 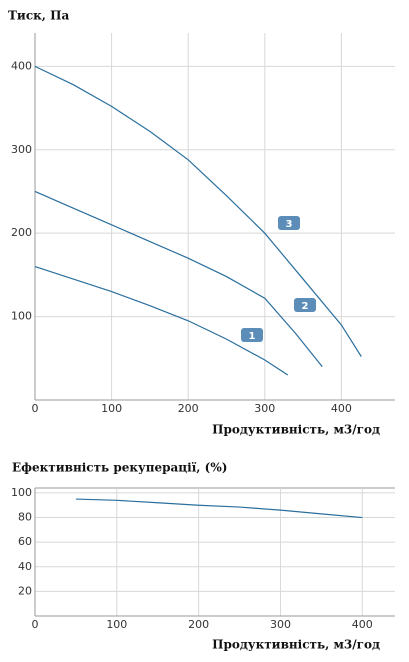 What do you see at coordinates (21, 65) in the screenshot?
I see `y-tick-label: 400` at bounding box center [21, 65].